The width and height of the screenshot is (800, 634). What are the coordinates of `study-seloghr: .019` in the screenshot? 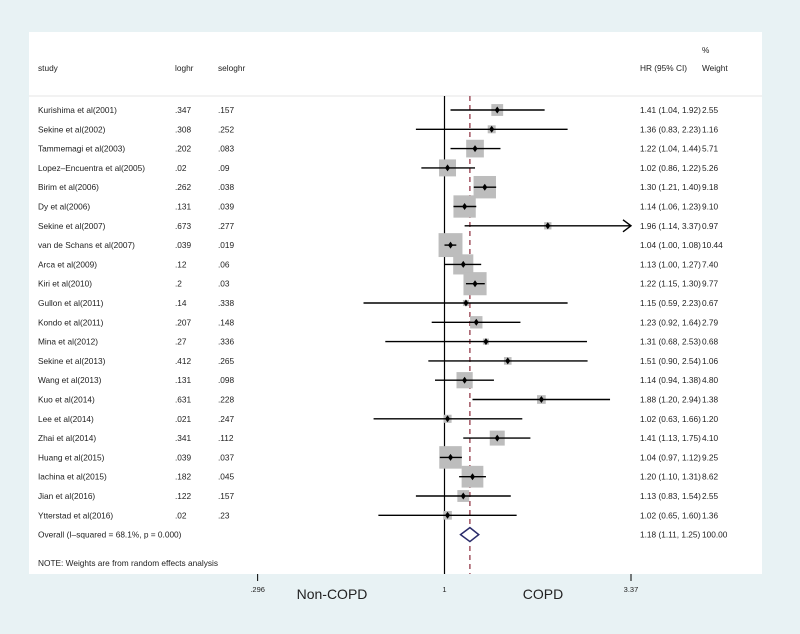 It's located at (226, 245).